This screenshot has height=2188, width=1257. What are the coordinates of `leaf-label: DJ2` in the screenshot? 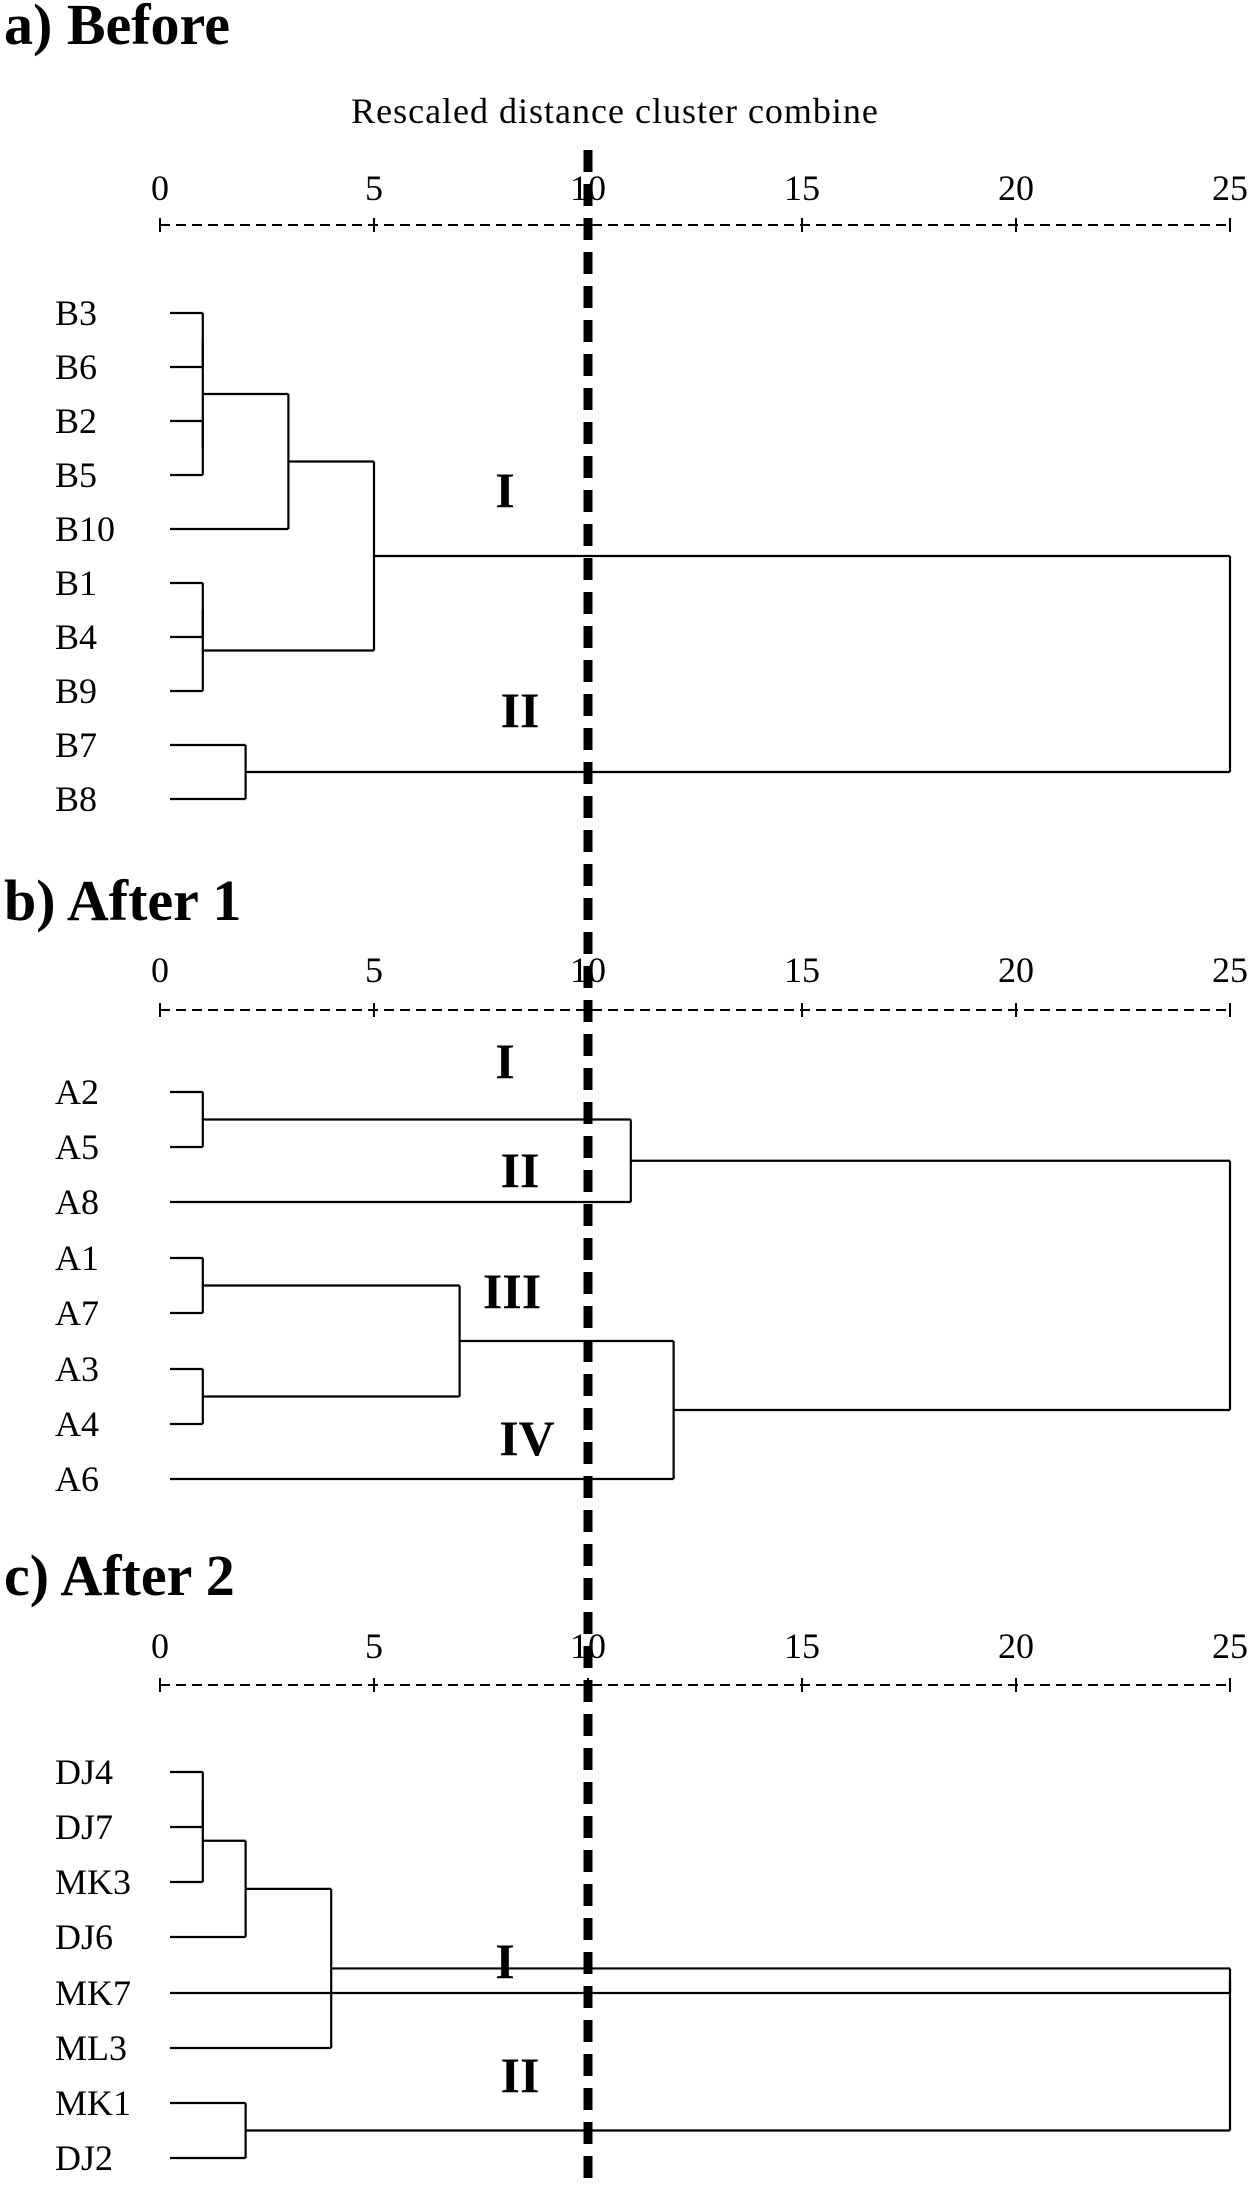 It's located at (84, 2158).